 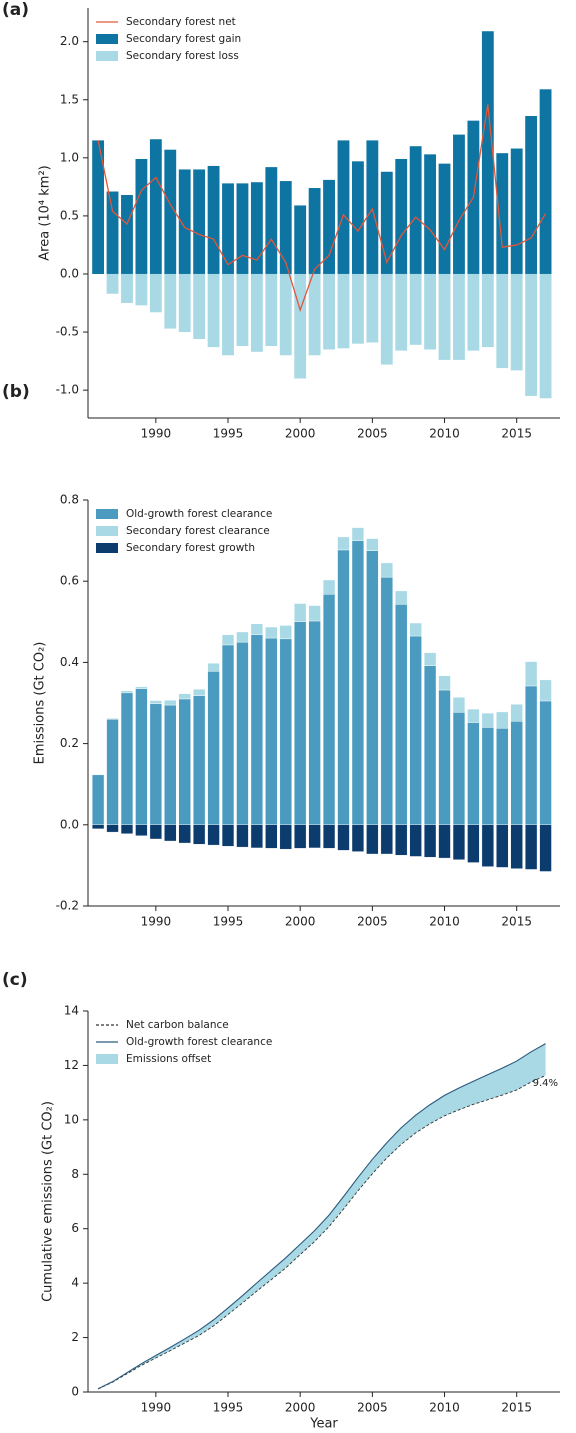 I want to click on panel-label: (c), so click(x=15, y=980).